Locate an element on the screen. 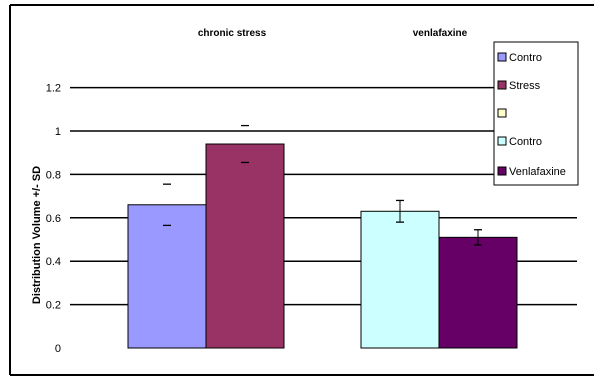  legend-box is located at coordinates (536, 113).